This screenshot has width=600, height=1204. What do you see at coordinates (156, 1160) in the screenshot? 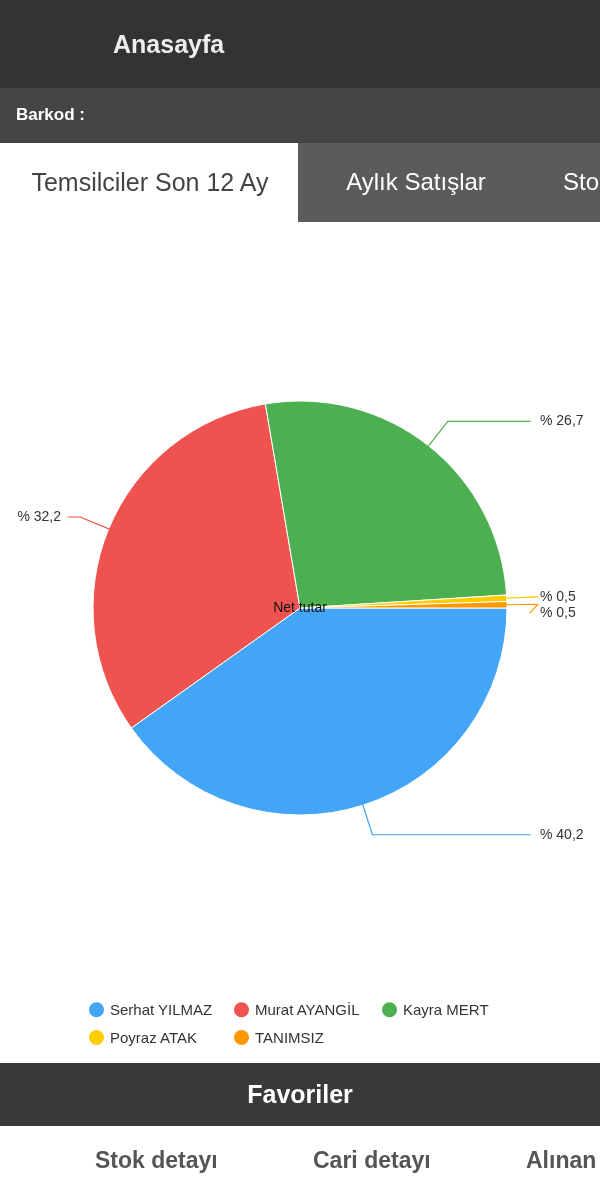
I see `text: Stok detayı` at bounding box center [156, 1160].